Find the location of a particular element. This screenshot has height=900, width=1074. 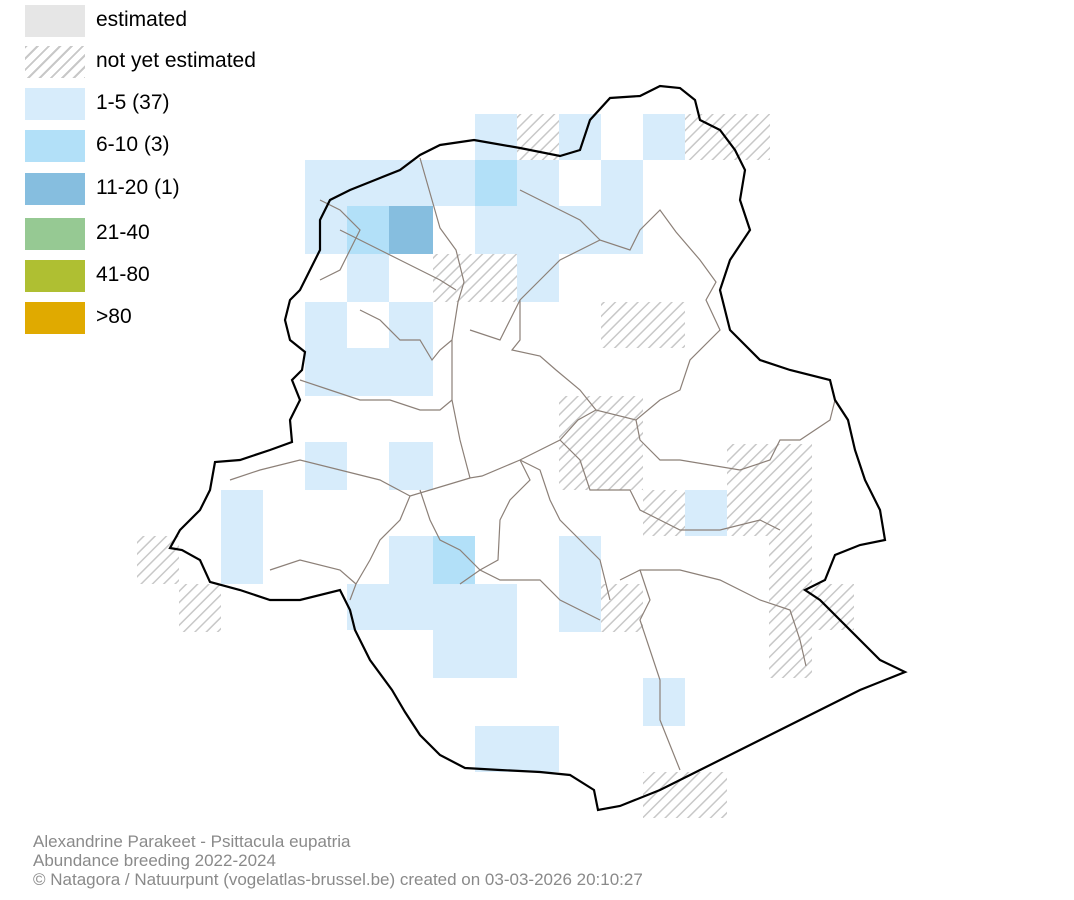

legend-label: 11-20 (1) is located at coordinates (138, 187).